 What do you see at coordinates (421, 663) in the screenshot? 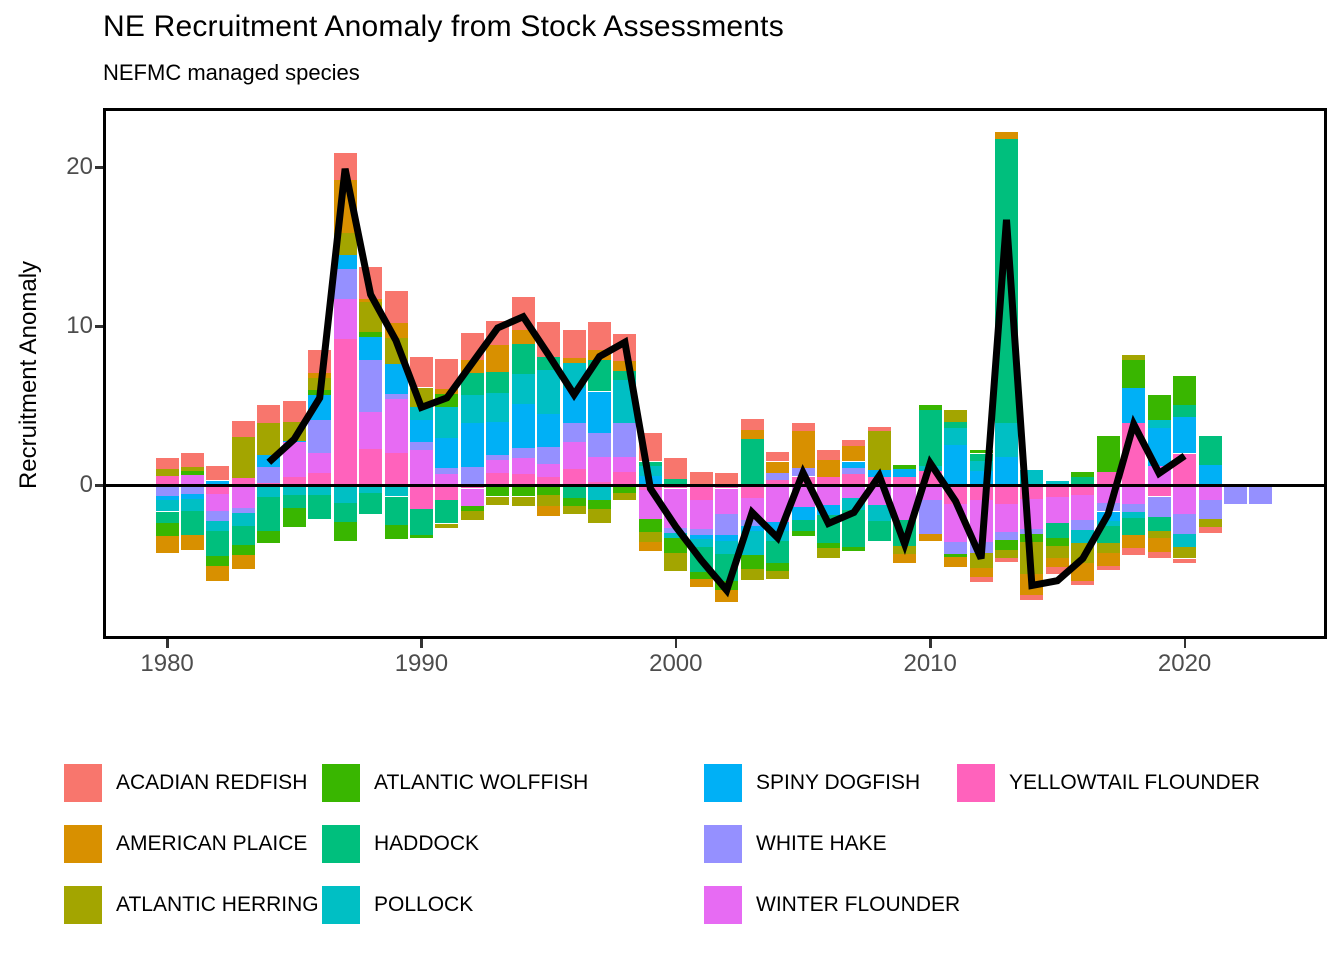
I see `x-tick-label: 1990` at bounding box center [421, 663].